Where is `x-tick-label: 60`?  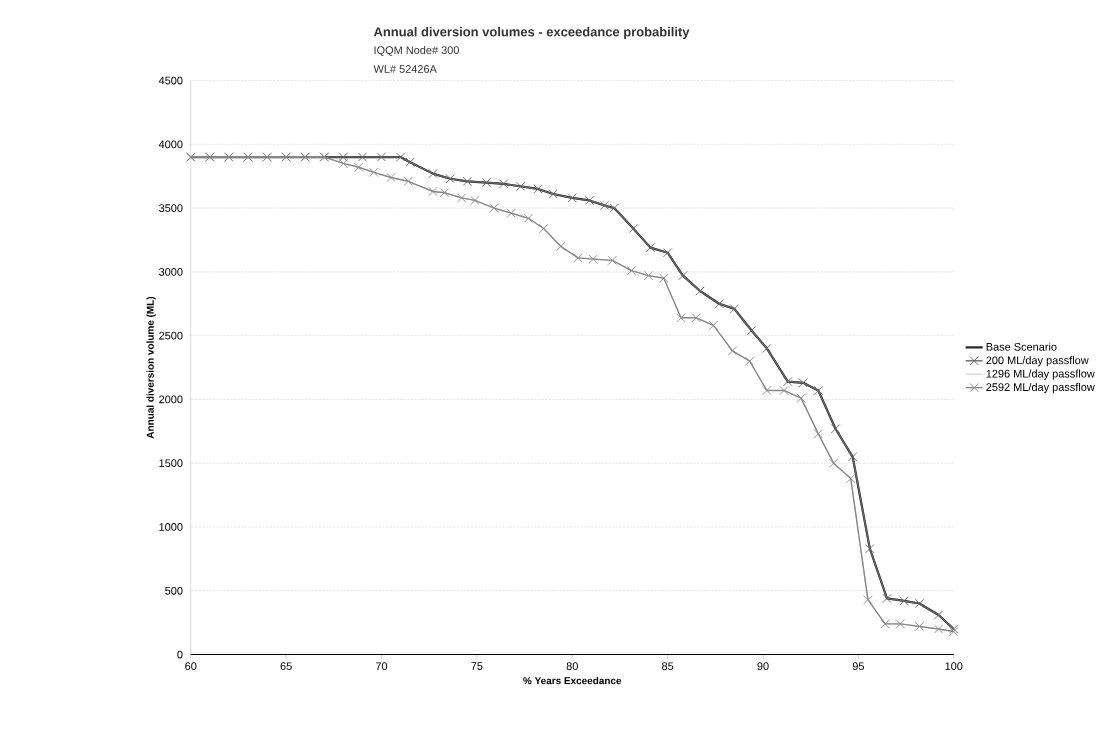 x-tick-label: 60 is located at coordinates (191, 666).